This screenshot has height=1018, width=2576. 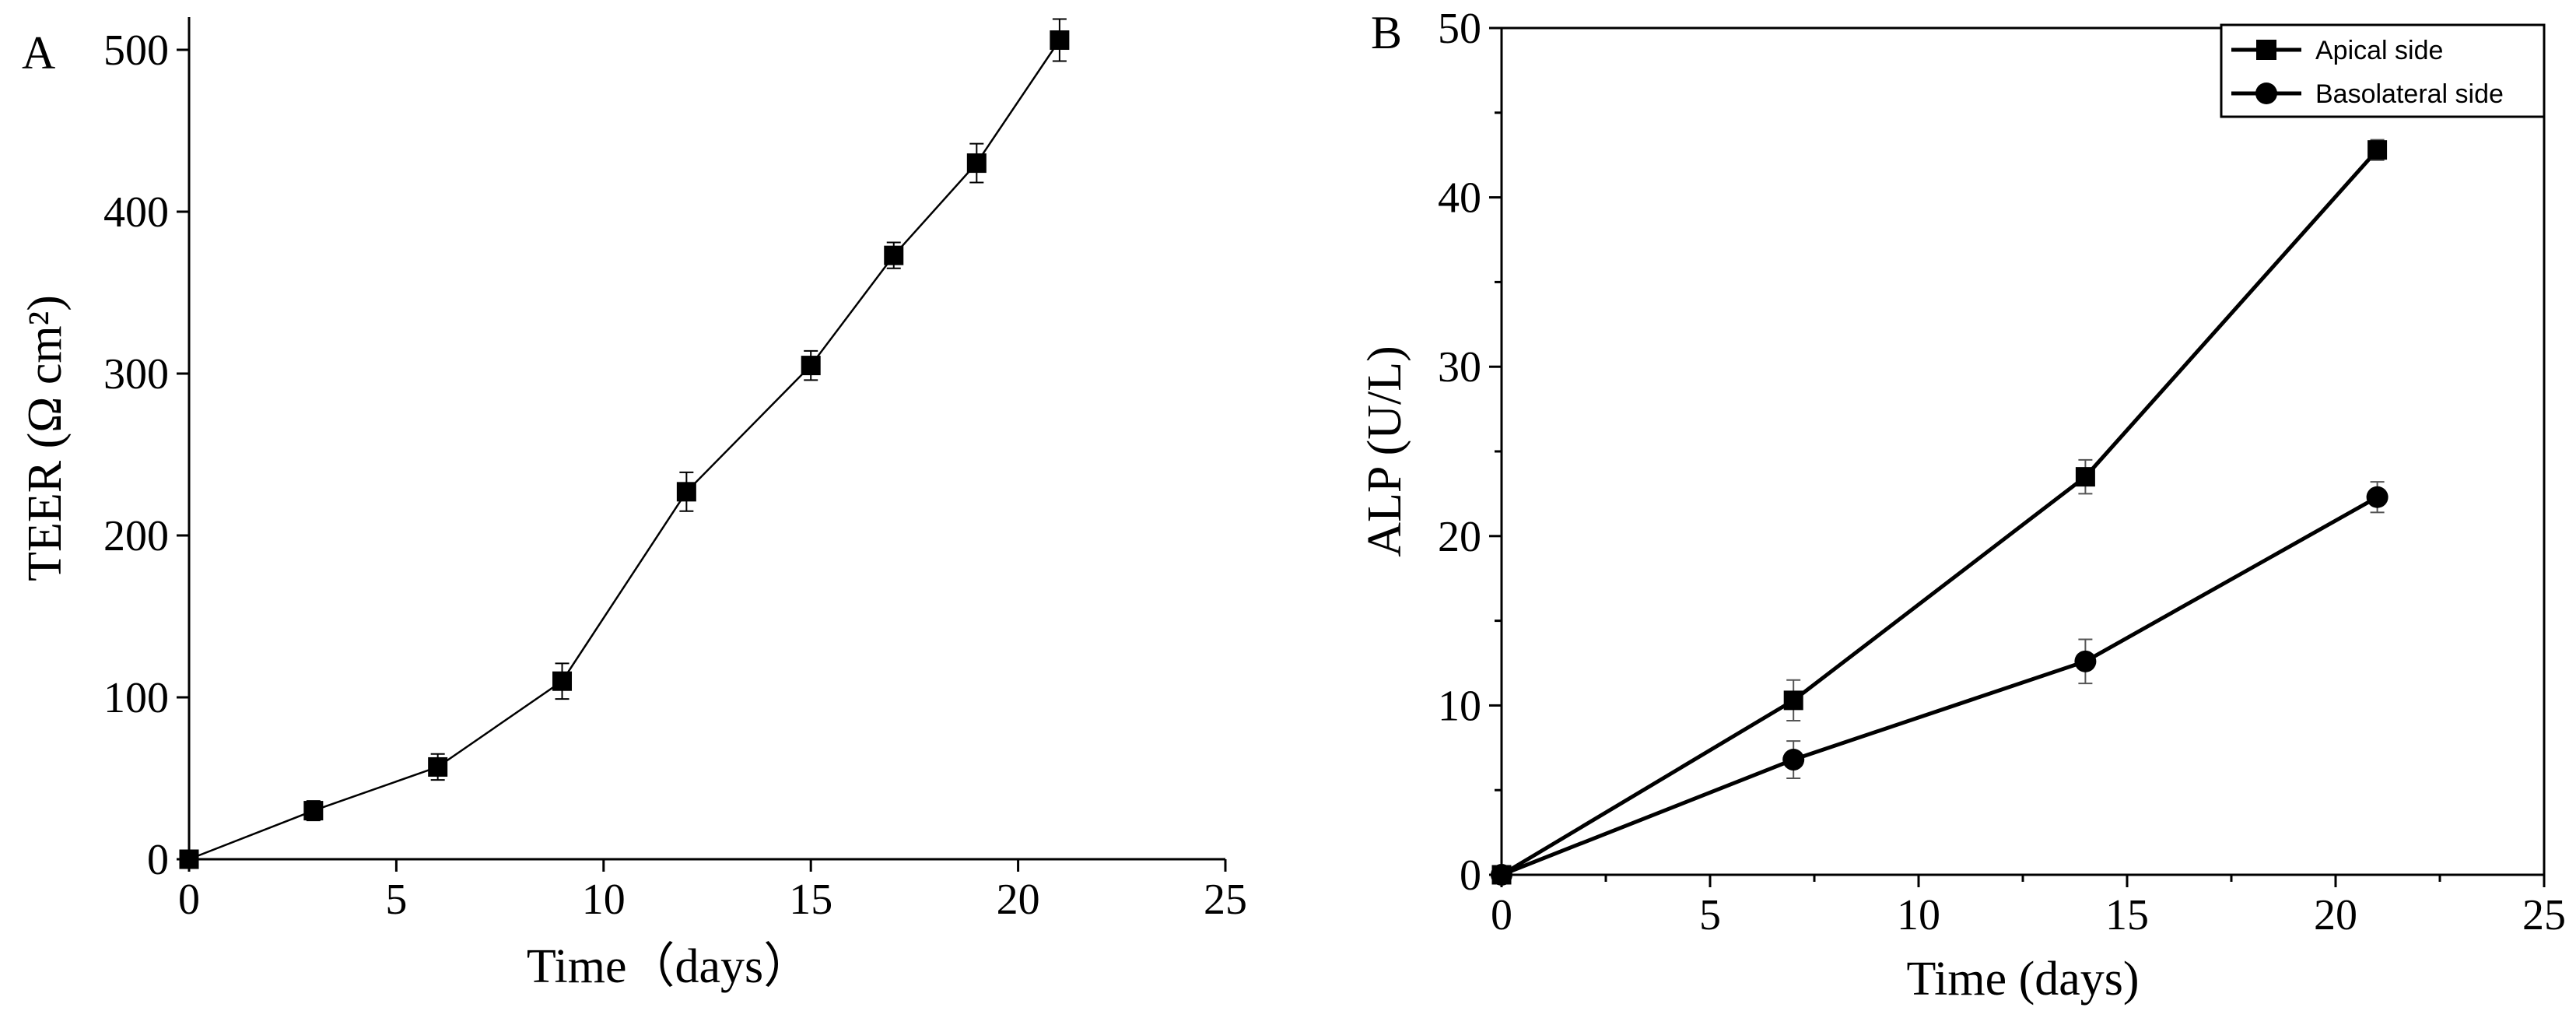 What do you see at coordinates (136, 698) in the screenshot?
I see `panel-a-y-tick-label: 100` at bounding box center [136, 698].